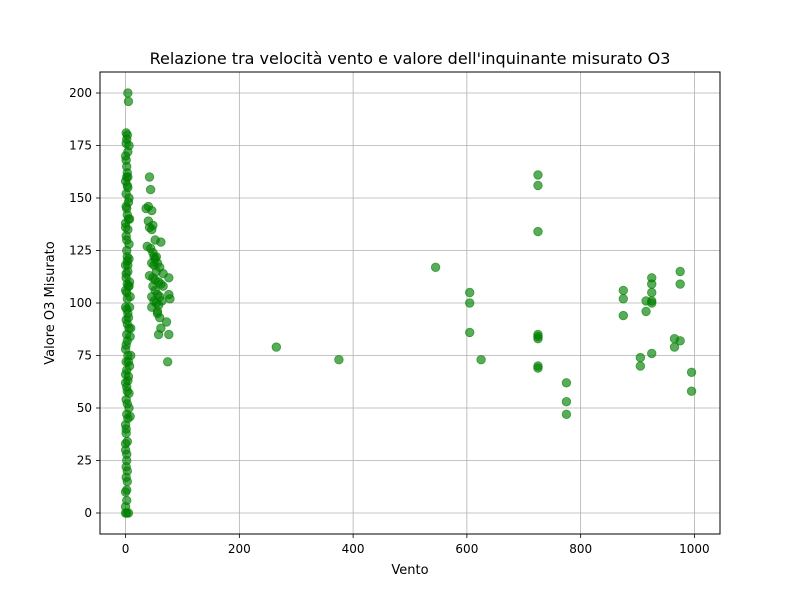  Describe the element at coordinates (580, 549) in the screenshot. I see `x-tick-label: 800` at that location.